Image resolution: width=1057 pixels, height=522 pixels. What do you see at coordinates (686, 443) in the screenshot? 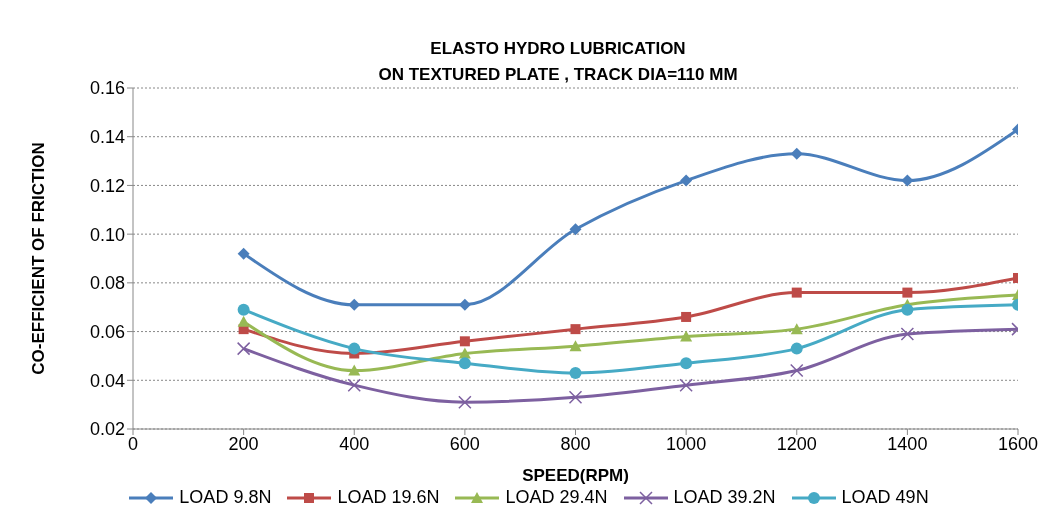
I see `x-tick-label: 1000` at bounding box center [686, 443].